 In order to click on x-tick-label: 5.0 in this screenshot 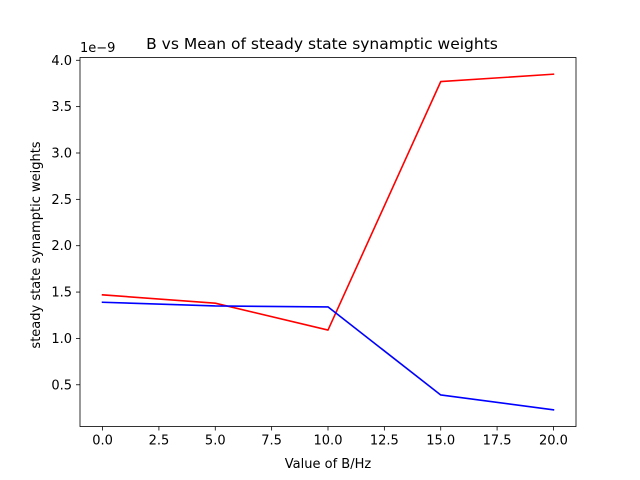, I will do `click(215, 441)`.